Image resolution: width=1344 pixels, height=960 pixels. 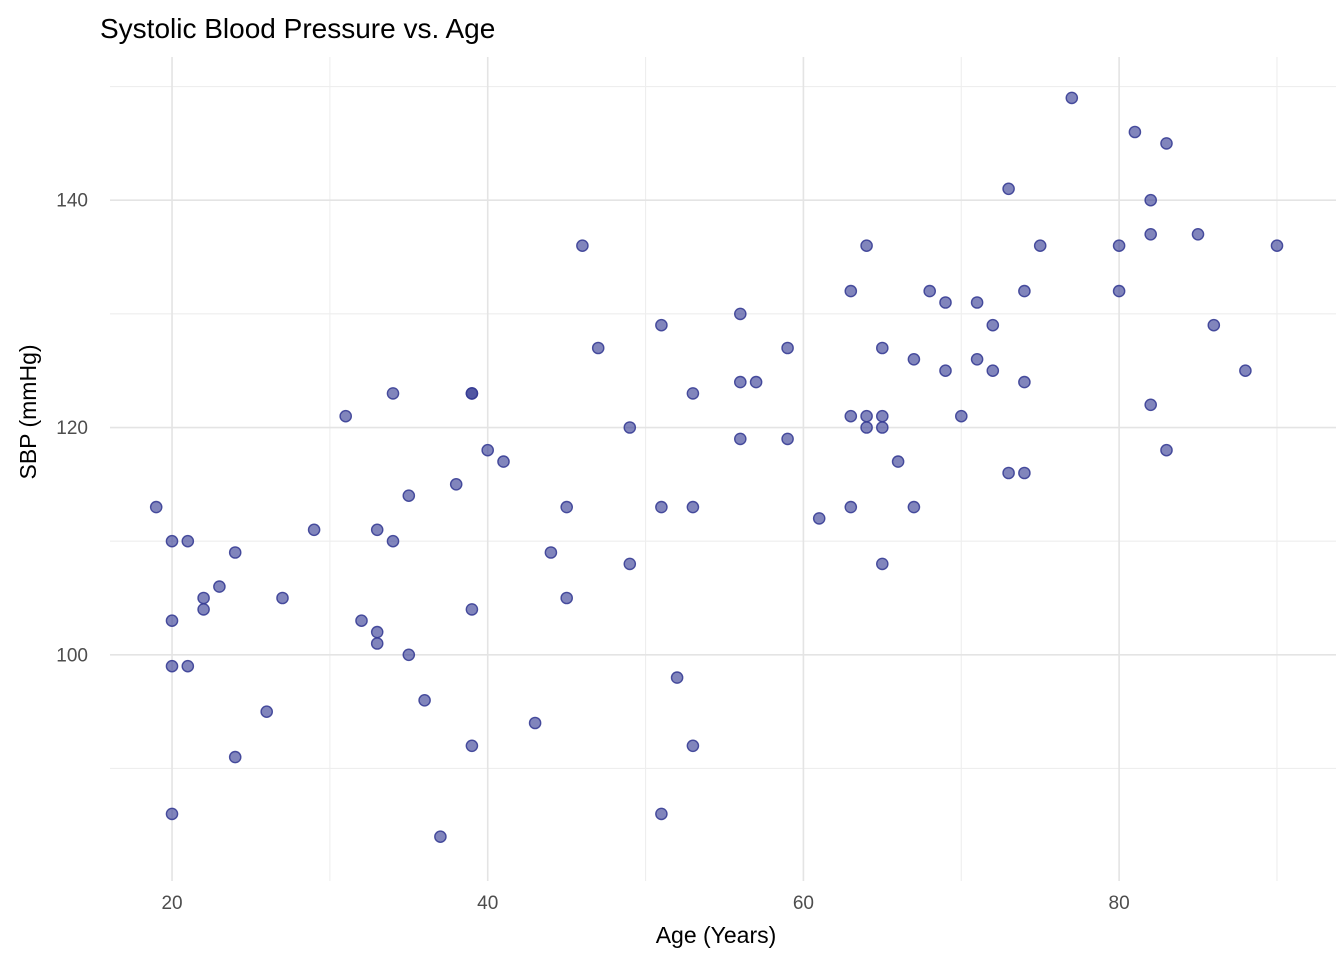 What do you see at coordinates (297, 28) in the screenshot?
I see `chart-title: Systolic Blood Pressure vs. Age` at bounding box center [297, 28].